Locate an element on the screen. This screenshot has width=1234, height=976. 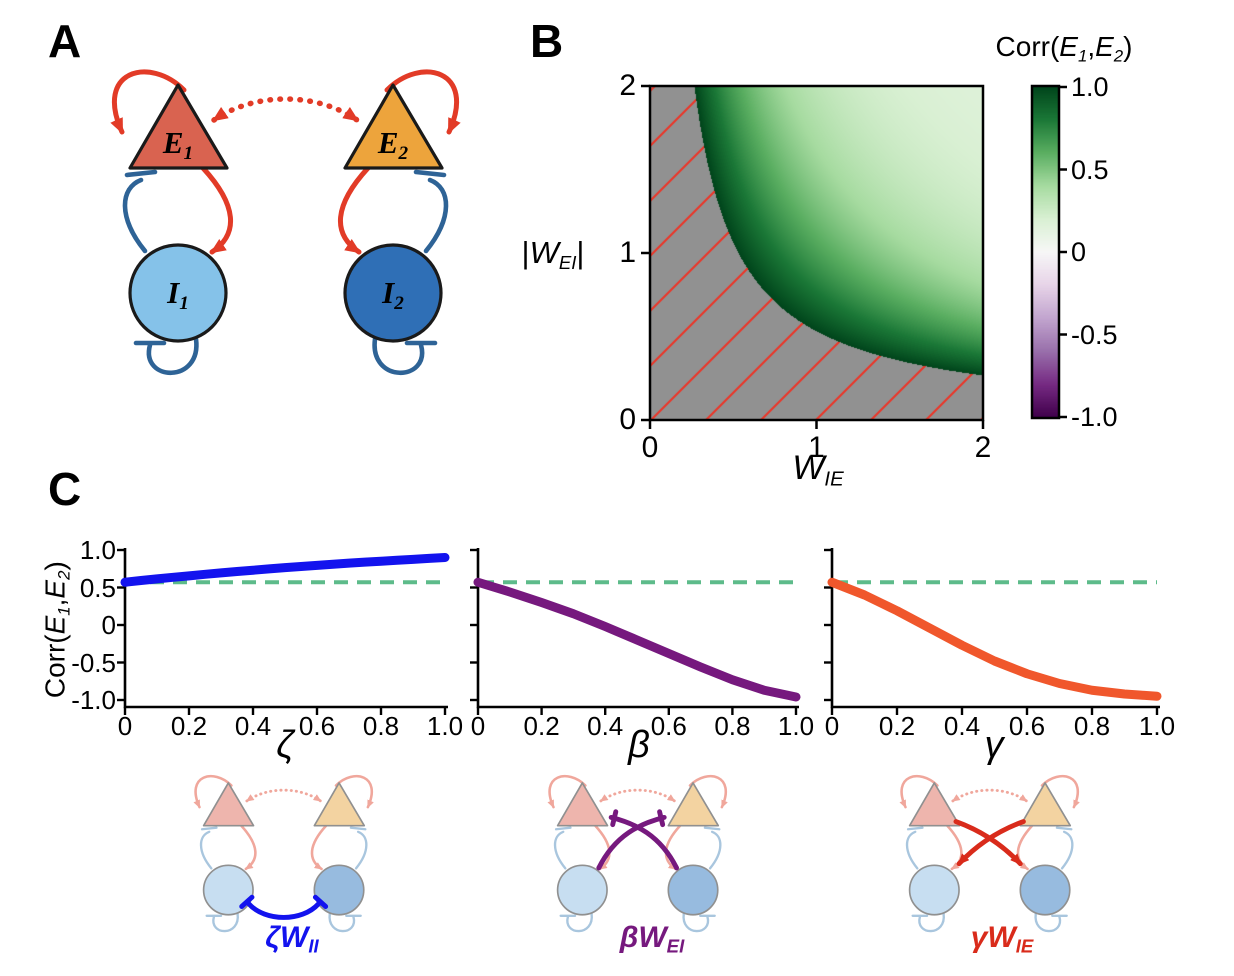
e2-self-loop is located at coordinates (422, 102).